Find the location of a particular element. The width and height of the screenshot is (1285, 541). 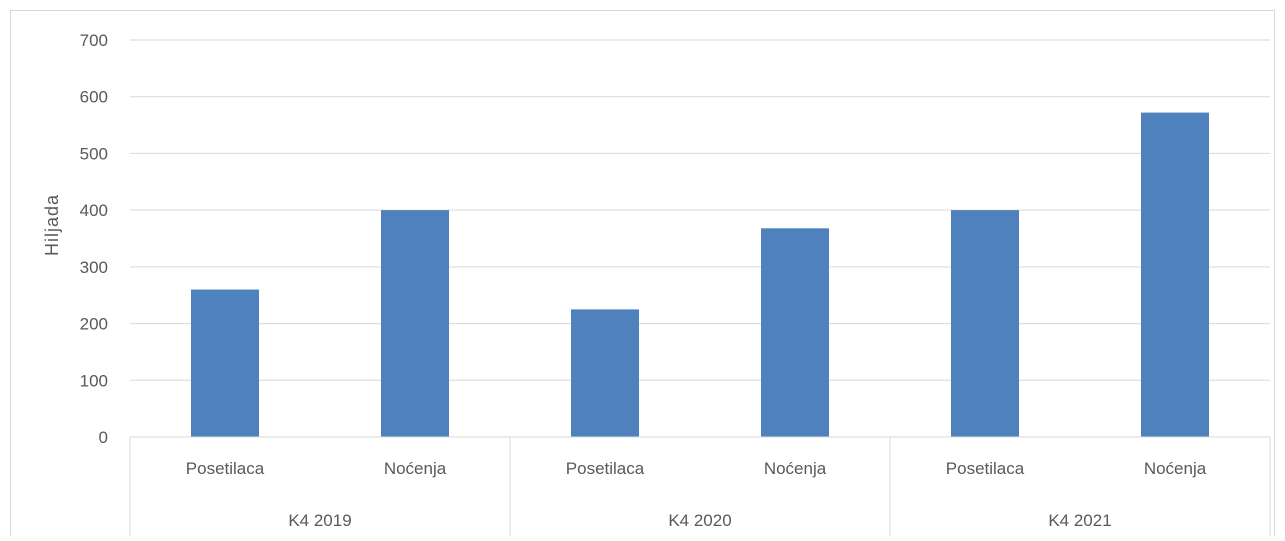

y-axis-title: Hiljada is located at coordinates (52, 225).